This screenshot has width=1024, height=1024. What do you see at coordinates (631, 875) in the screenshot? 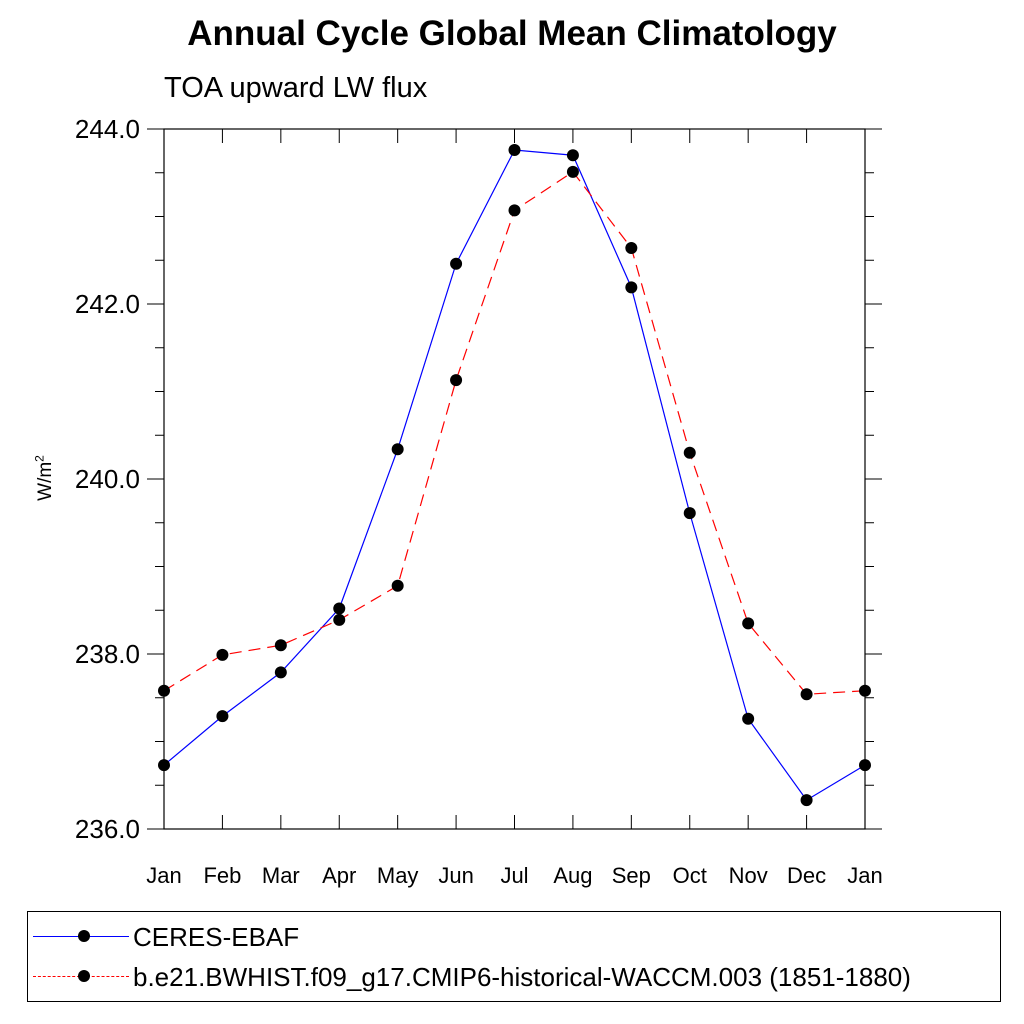
I see `x-tick-label: Sep` at bounding box center [631, 875].